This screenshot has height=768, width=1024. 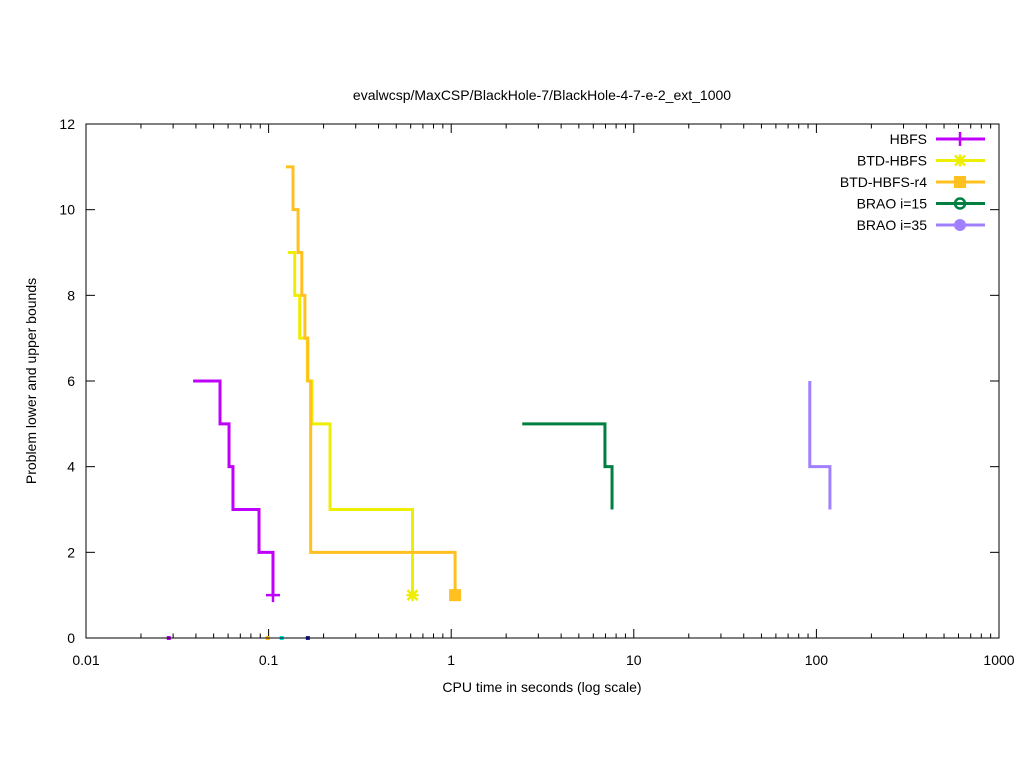 What do you see at coordinates (67, 124) in the screenshot?
I see `y-tick-label: 12` at bounding box center [67, 124].